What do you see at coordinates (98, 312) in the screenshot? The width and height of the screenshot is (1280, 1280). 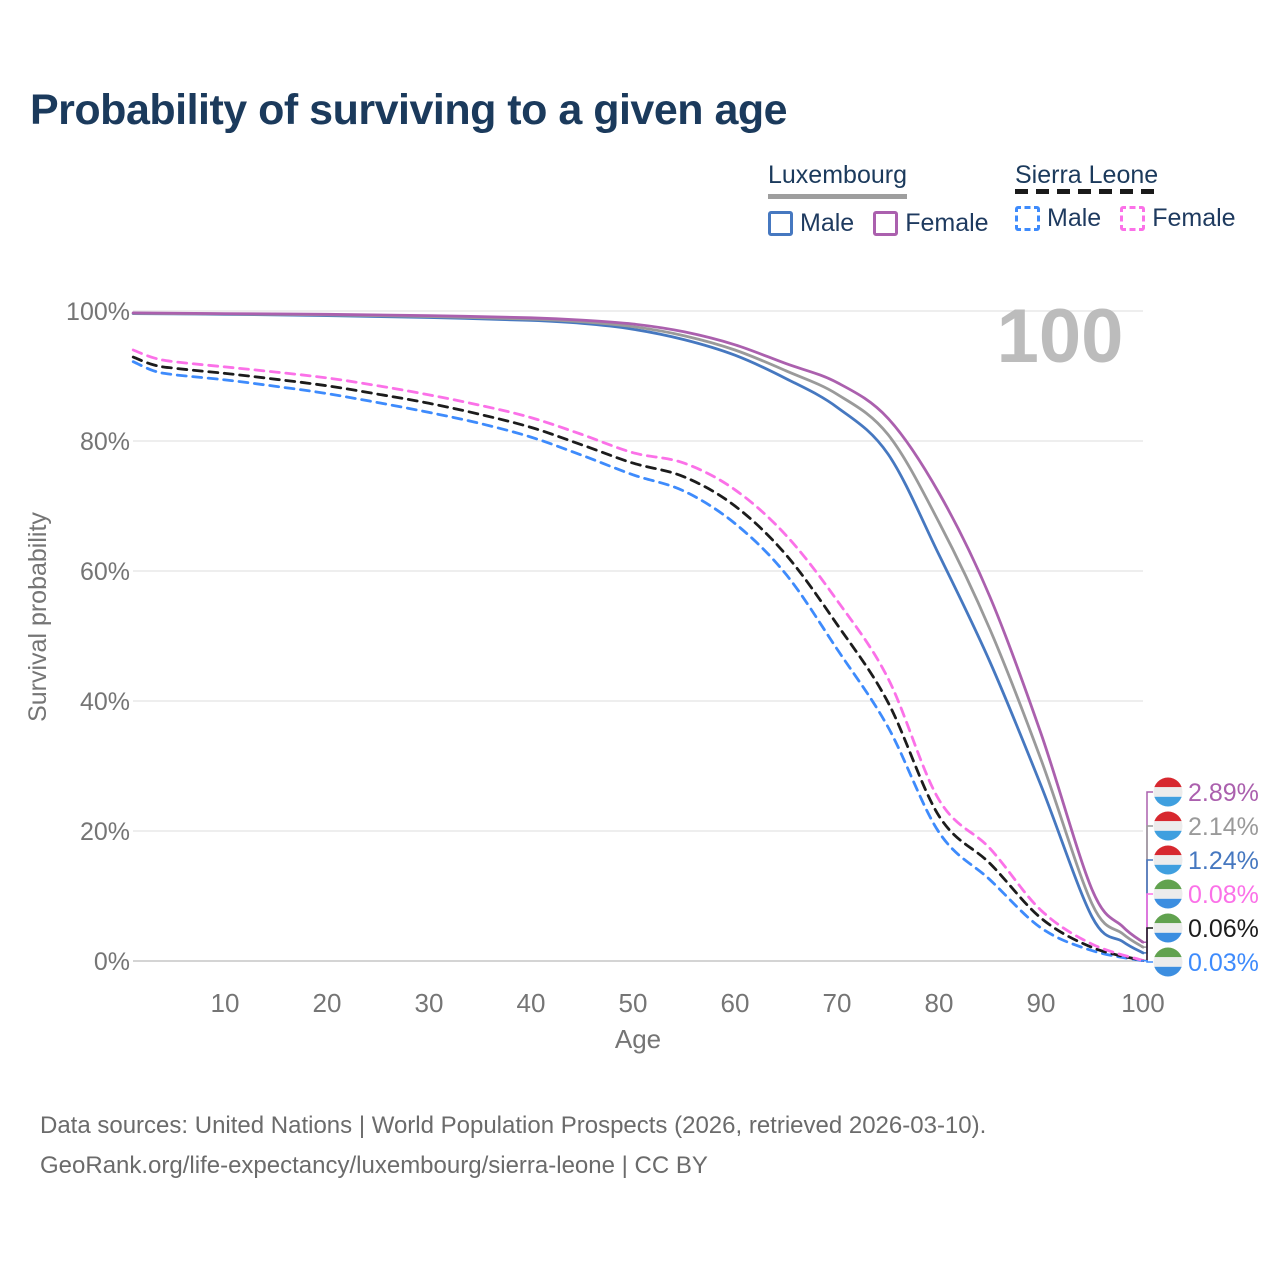 I see `y-tick-100%: 100%` at bounding box center [98, 312].